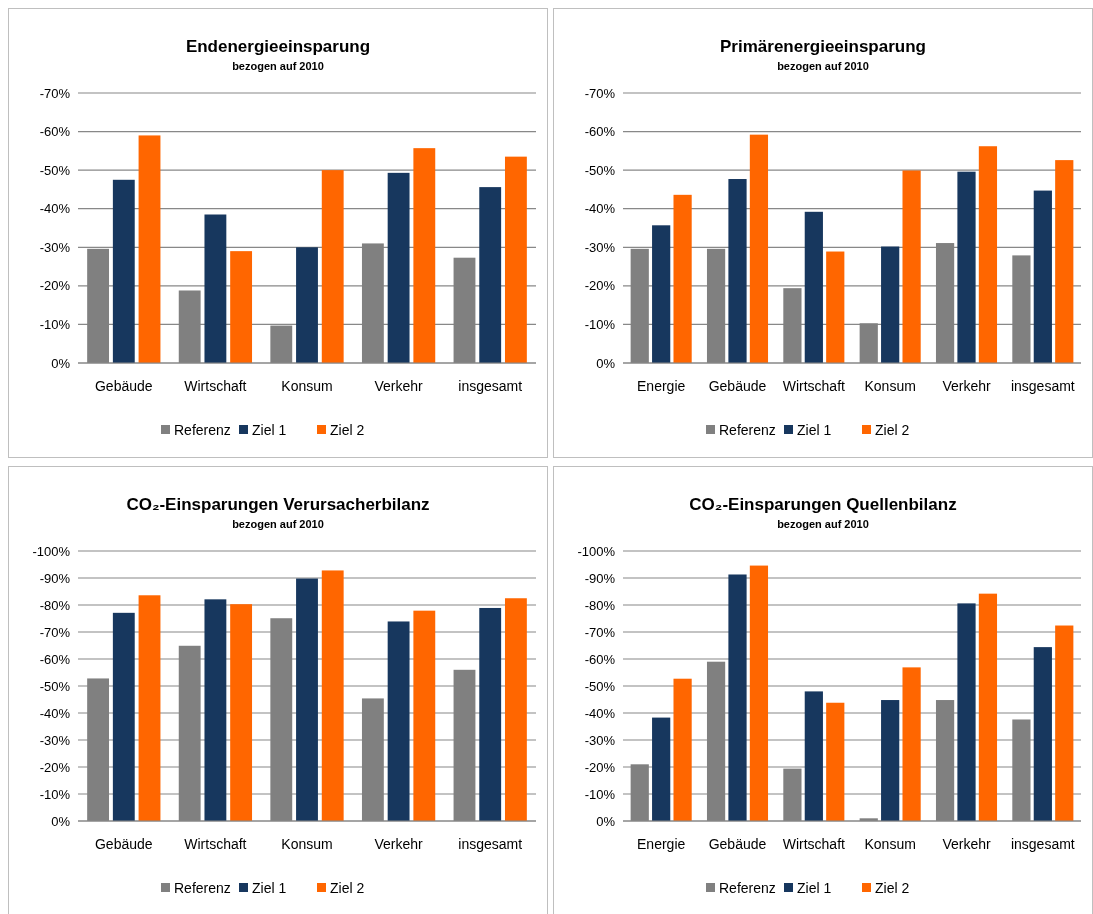 The width and height of the screenshot is (1093, 914). What do you see at coordinates (278, 504) in the screenshot?
I see `chart-title: CO₂-Einsparungen Verursacherbilanz` at bounding box center [278, 504].